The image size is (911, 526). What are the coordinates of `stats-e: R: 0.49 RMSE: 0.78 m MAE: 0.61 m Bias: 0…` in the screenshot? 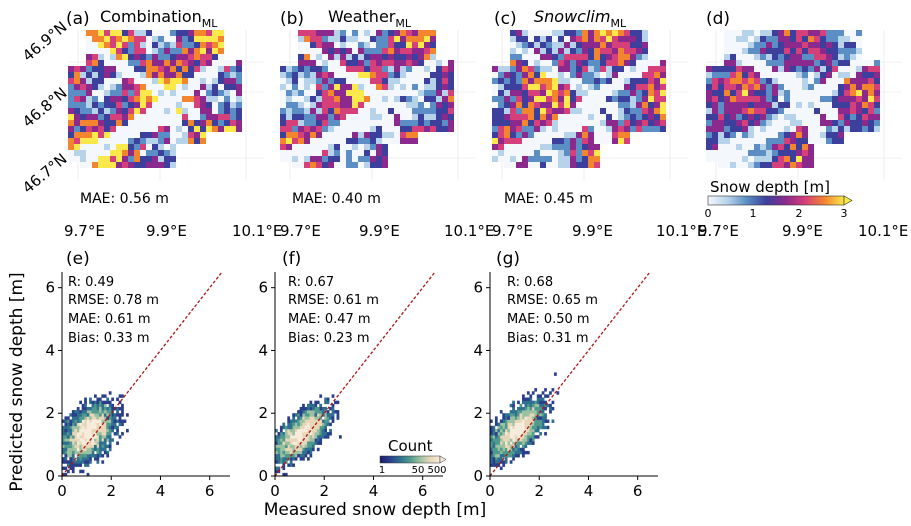 It's located at (113, 310).